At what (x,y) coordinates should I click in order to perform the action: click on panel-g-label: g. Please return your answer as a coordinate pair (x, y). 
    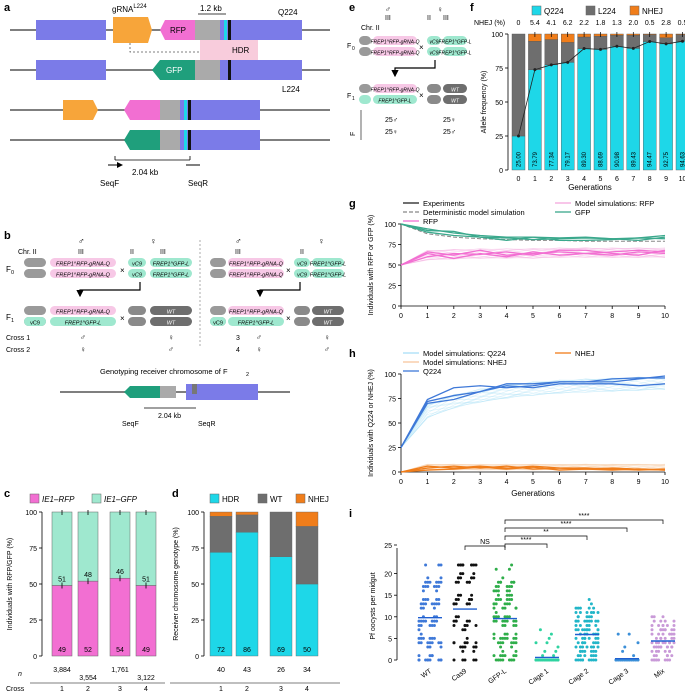
    Looking at the image, I should click on (352, 204).